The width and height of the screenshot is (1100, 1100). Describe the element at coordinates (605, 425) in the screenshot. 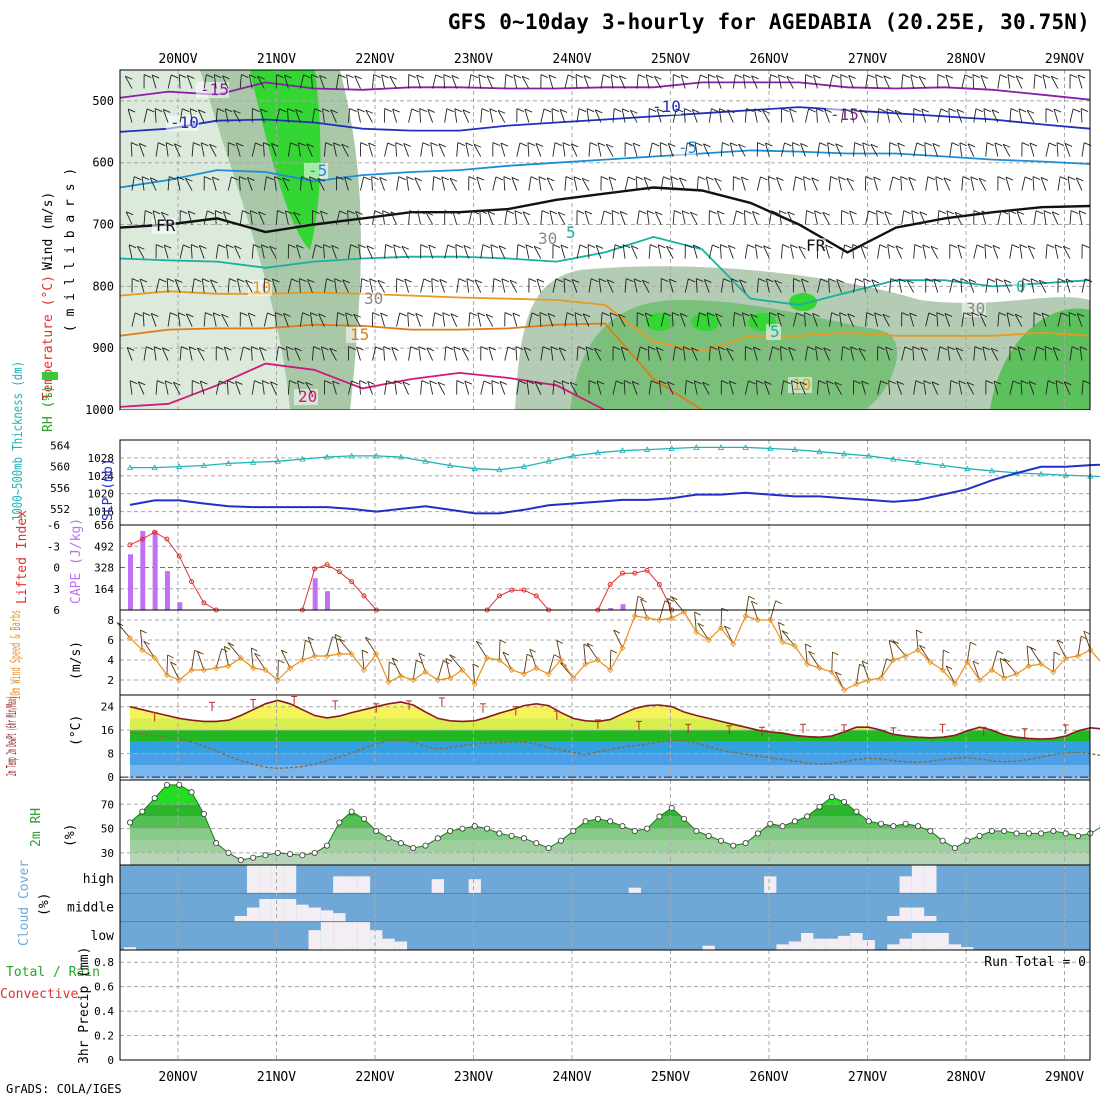

I see `upper-gap` at that location.